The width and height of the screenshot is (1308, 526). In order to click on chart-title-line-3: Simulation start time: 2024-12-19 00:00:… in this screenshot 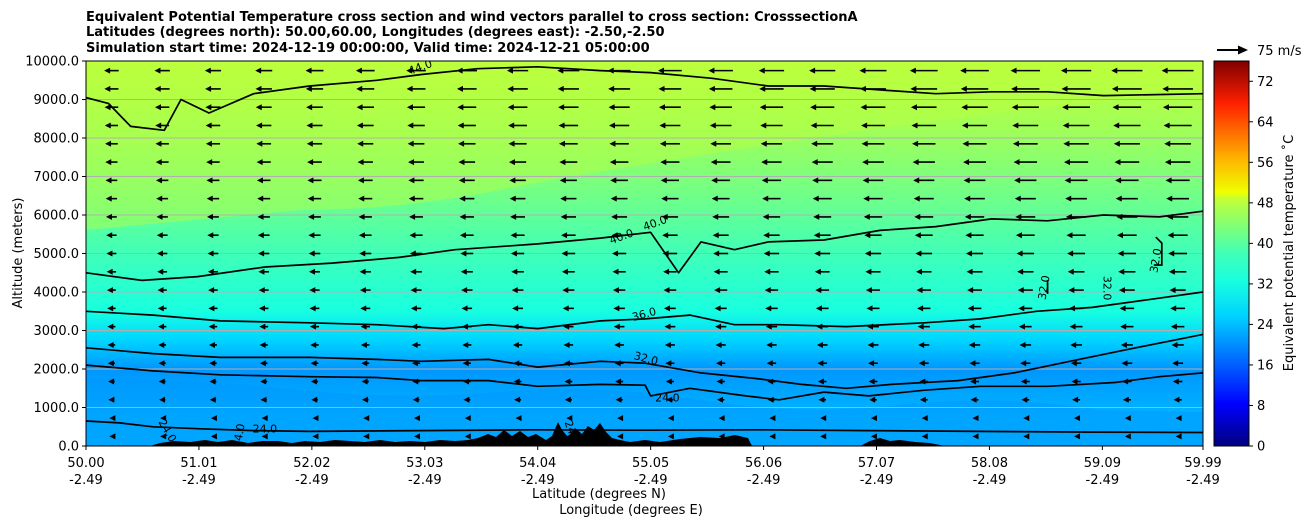, I will do `click(368, 48)`.